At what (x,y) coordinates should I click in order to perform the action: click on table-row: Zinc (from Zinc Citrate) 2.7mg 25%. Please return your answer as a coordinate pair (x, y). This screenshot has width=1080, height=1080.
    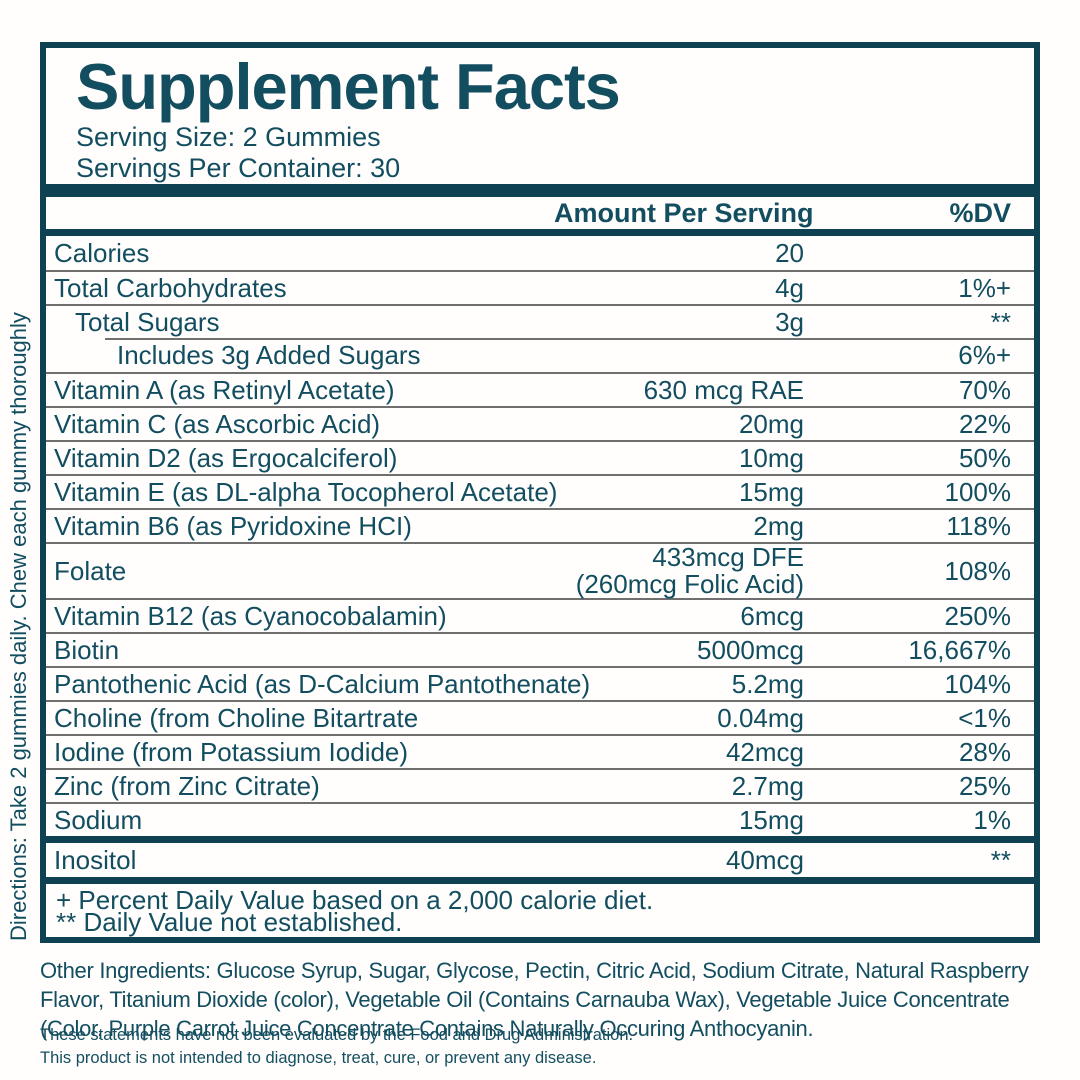
    Looking at the image, I should click on (540, 785).